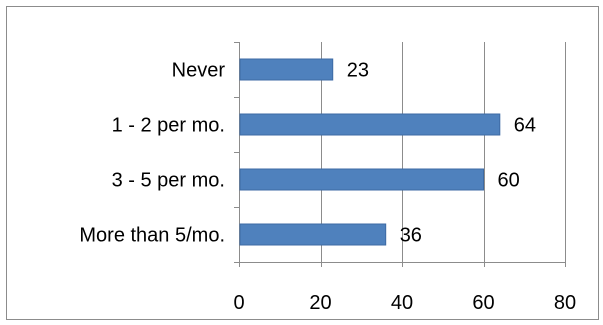  I want to click on category-label-3: 3 - 5 per mo., so click(168, 181).